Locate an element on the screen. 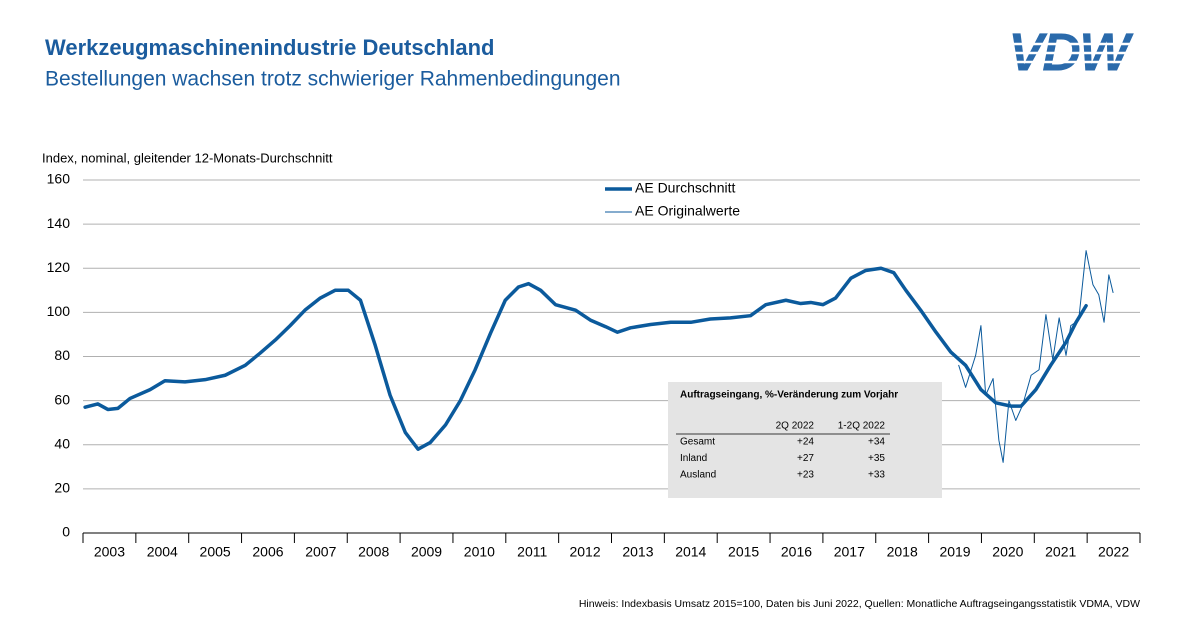  x-tick-label: 2014 is located at coordinates (690, 552).